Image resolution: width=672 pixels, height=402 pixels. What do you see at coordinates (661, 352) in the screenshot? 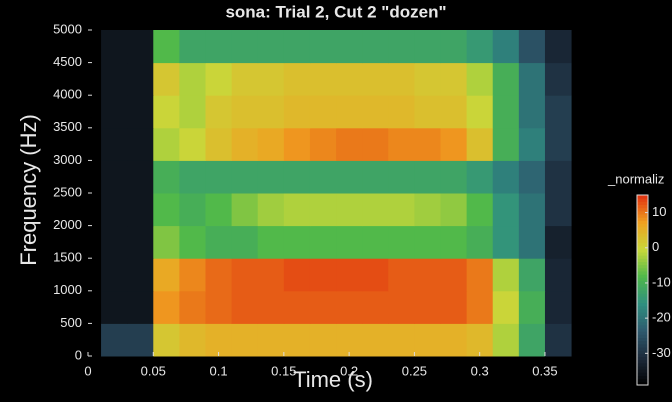
I see `colorbar-tick-label: -30` at bounding box center [661, 352].